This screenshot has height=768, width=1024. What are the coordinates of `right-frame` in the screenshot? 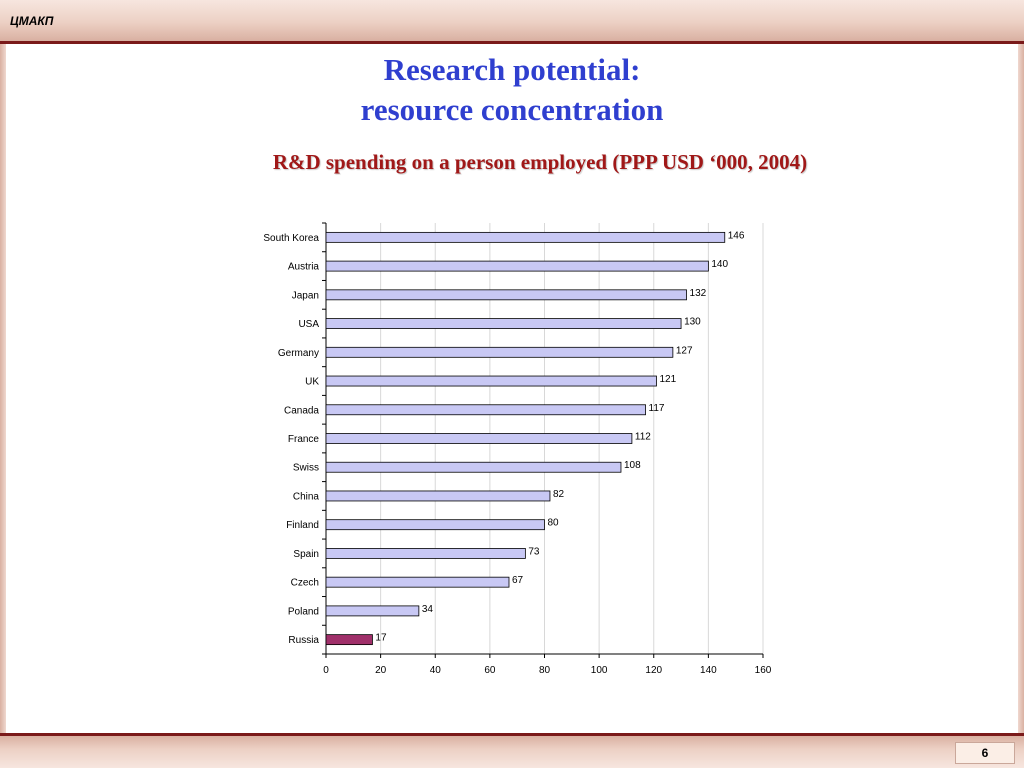 It's located at (1021, 389).